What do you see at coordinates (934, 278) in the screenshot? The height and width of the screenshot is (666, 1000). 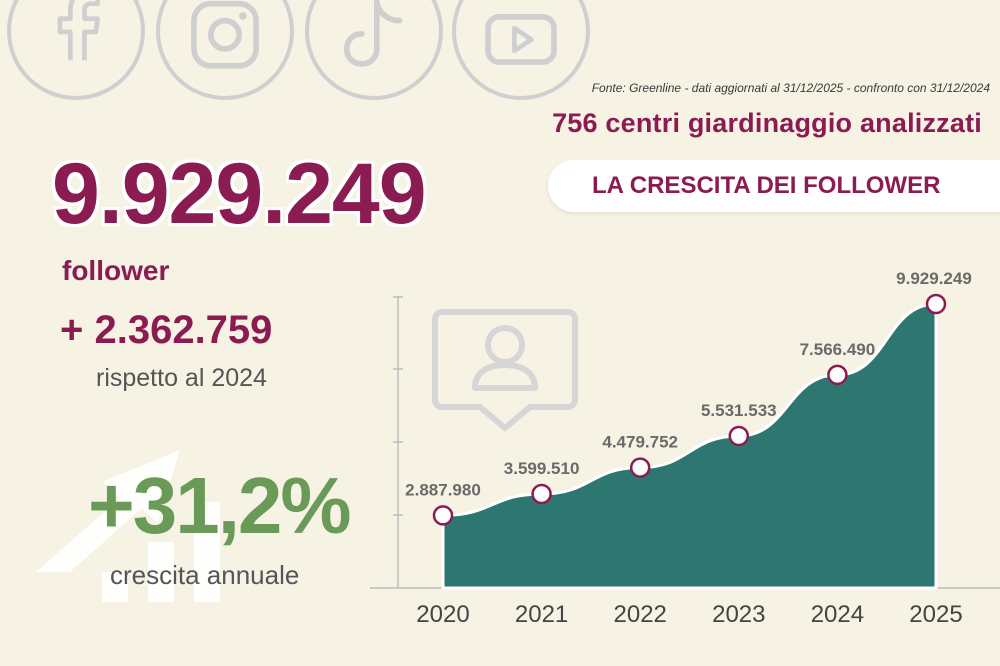 I see `data-label: 9.929.249` at bounding box center [934, 278].